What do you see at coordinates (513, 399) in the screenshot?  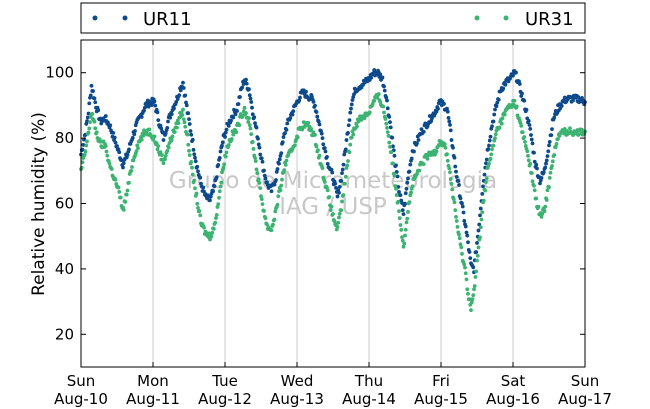 I see `x-tick-label-date: Aug-16` at bounding box center [513, 399].